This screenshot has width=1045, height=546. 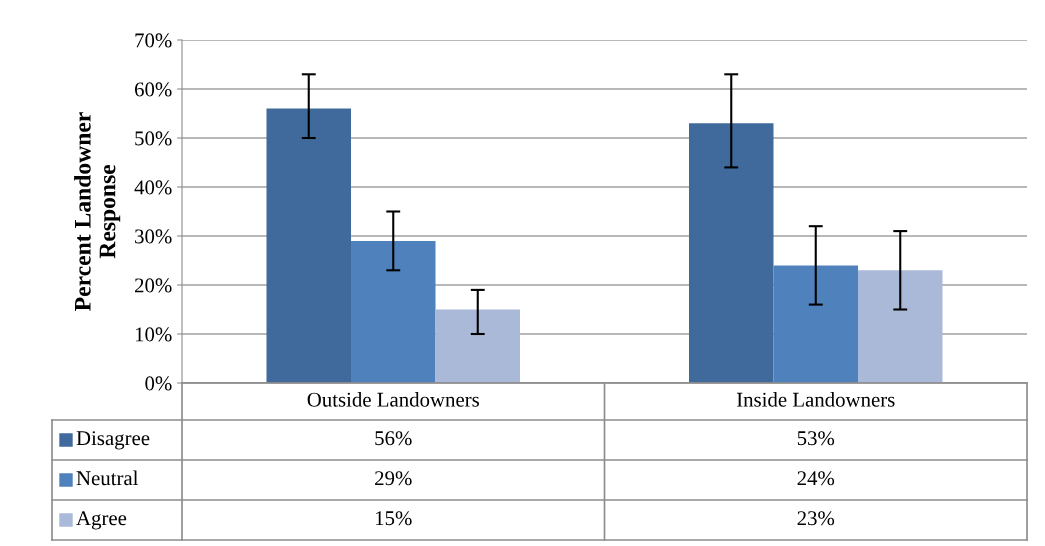 What do you see at coordinates (393, 478) in the screenshot?
I see `data-label: 29%` at bounding box center [393, 478].